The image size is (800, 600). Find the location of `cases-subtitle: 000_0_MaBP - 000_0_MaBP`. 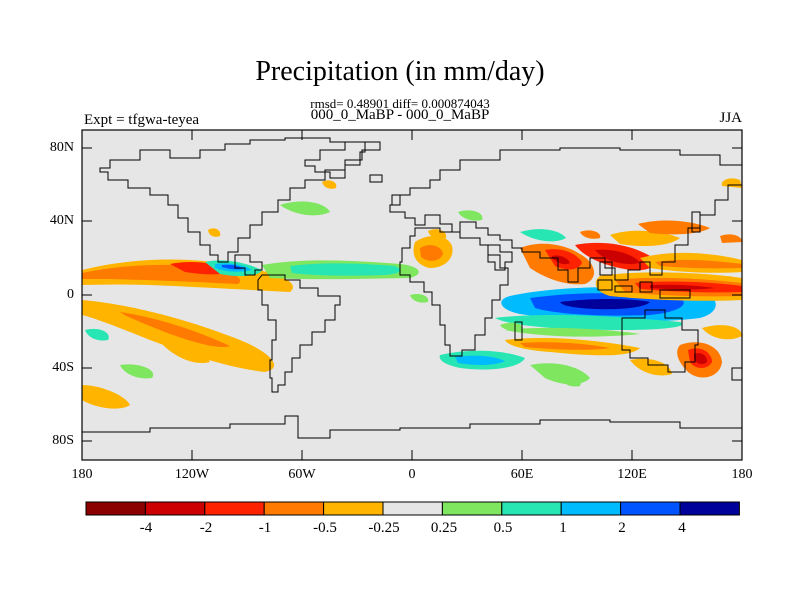

cases-subtitle: 000_0_MaBP - 000_0_MaBP is located at coordinates (400, 115).